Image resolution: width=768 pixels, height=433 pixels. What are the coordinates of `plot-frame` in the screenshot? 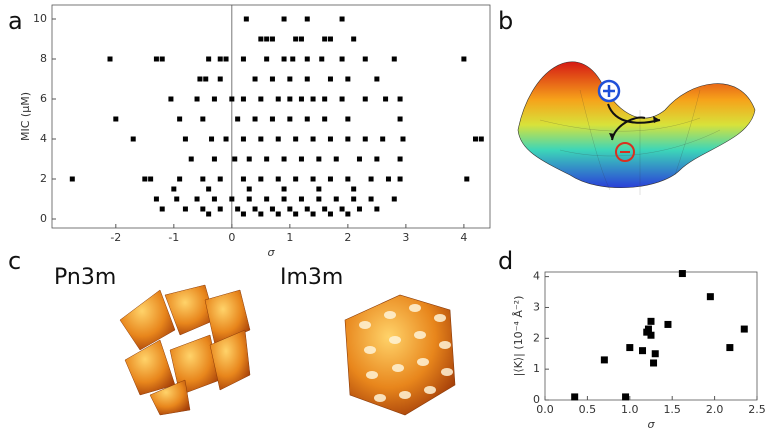 It's located at (651, 336).